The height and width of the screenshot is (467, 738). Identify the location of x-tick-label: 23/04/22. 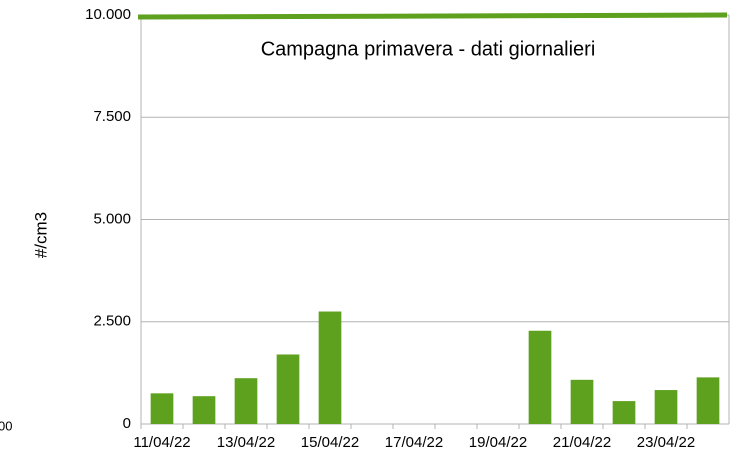
(666, 442).